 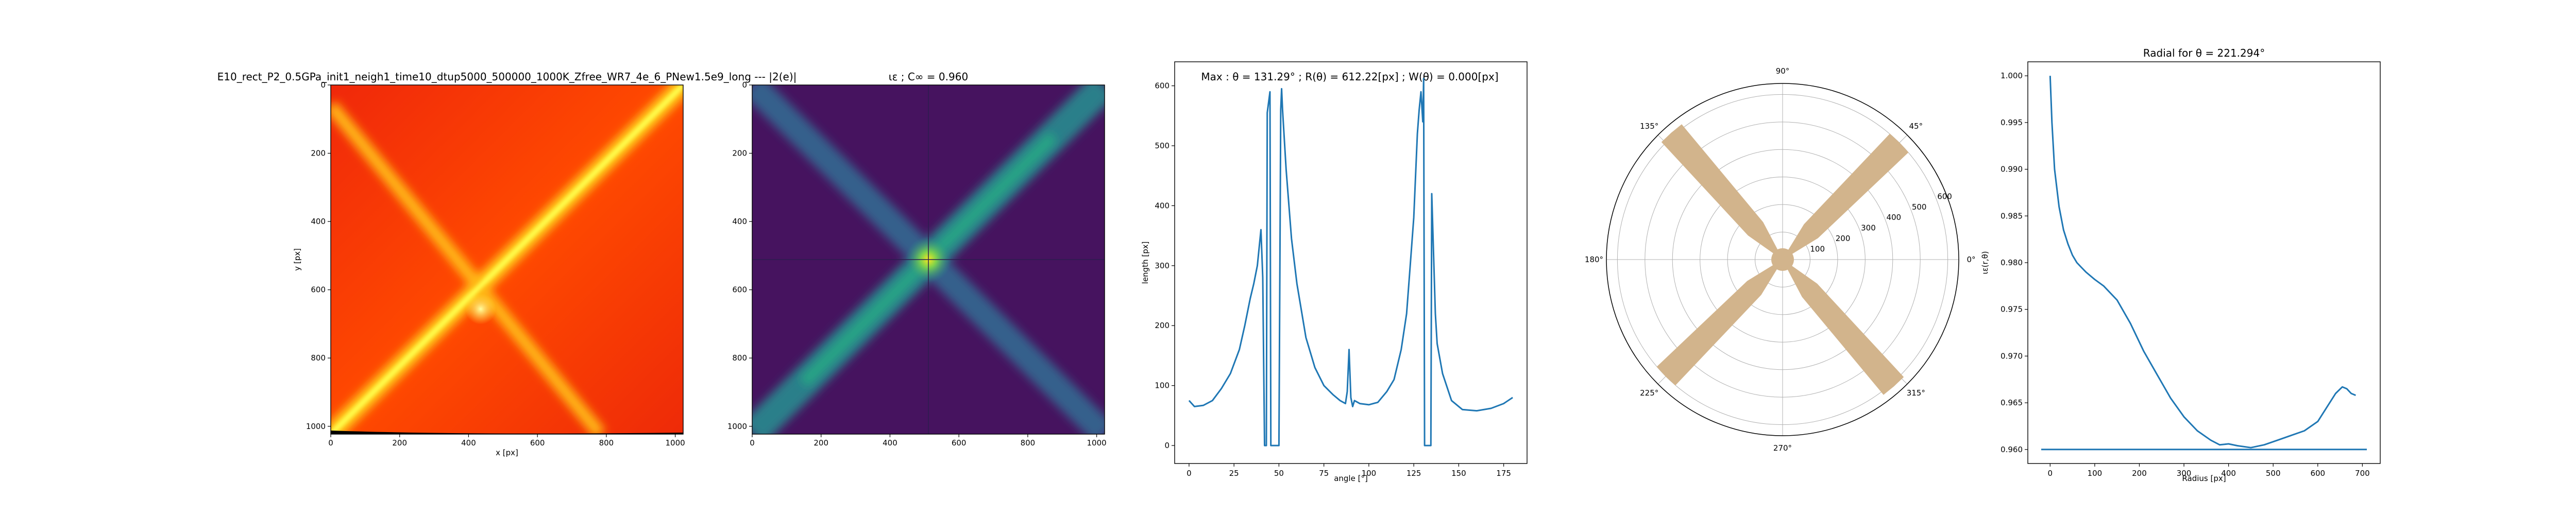 I want to click on panel3-series-length, so click(x=1350, y=262).